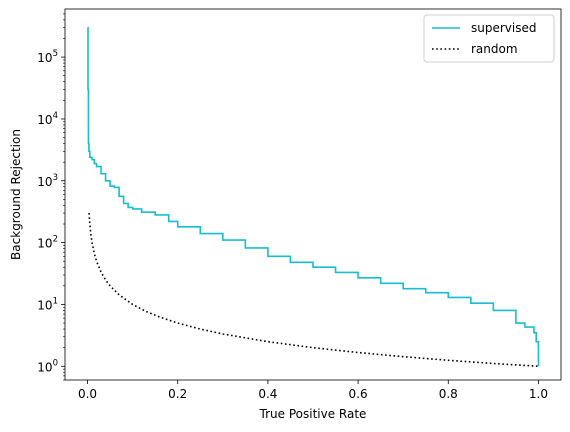 This screenshot has width=570, height=432. Describe the element at coordinates (313, 414) in the screenshot. I see `x-axis-label: True Positive Rate` at that location.